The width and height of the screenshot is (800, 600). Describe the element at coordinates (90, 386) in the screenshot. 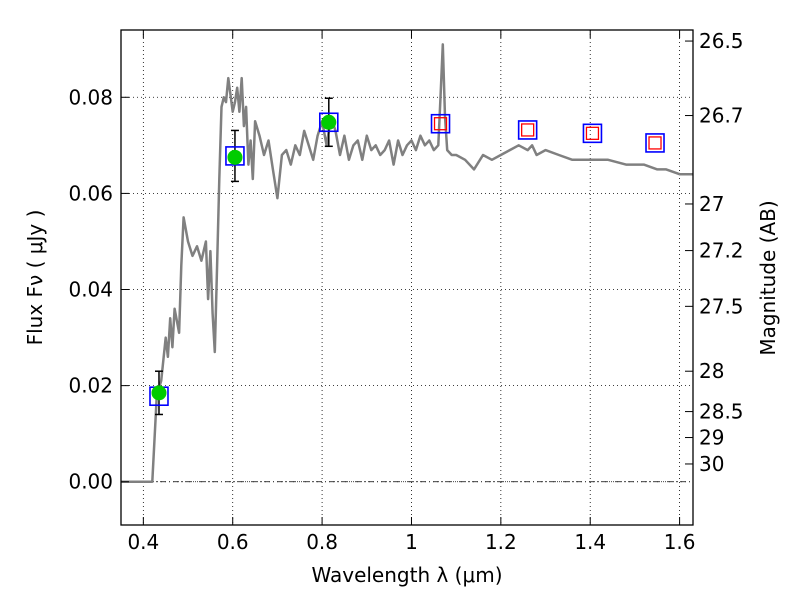

I see `y-tick-label: 0.02` at that location.